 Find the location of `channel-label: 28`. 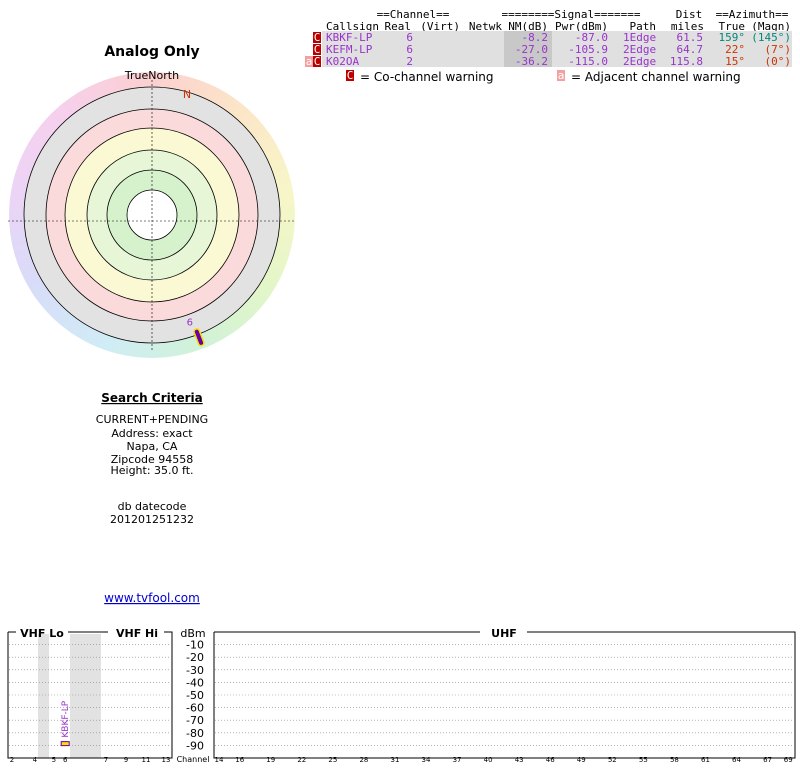

channel-label: 28 is located at coordinates (363, 760).